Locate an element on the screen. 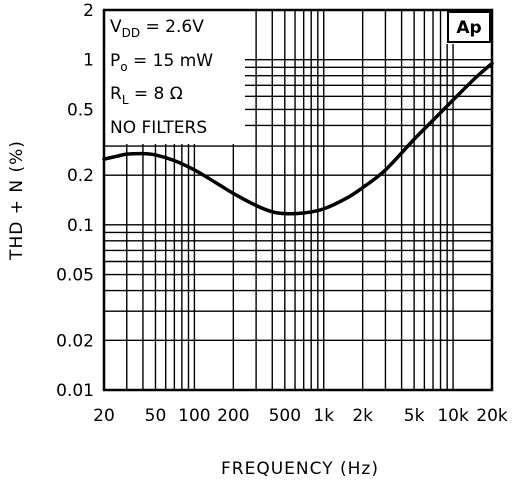 The image size is (516, 480). y-tick-label: 0.02 is located at coordinates (75, 341).